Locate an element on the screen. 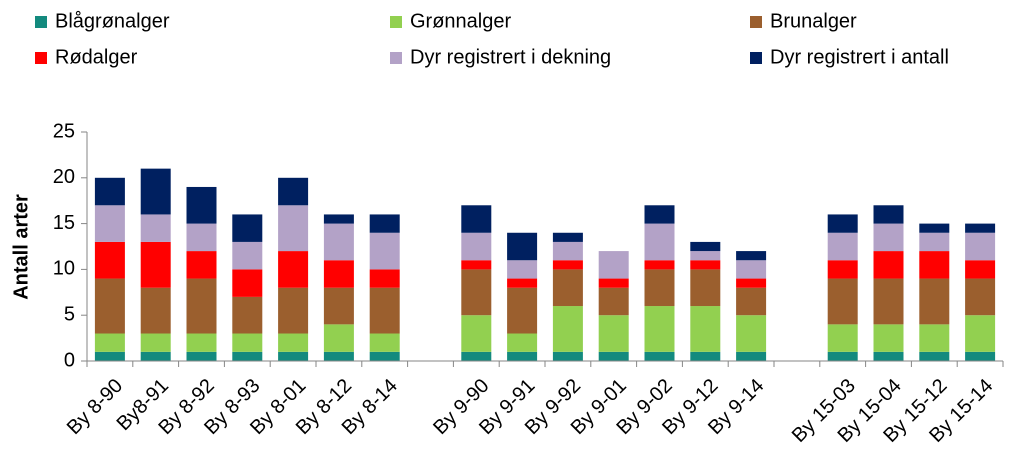  legend-label: Rødalger is located at coordinates (96, 57).